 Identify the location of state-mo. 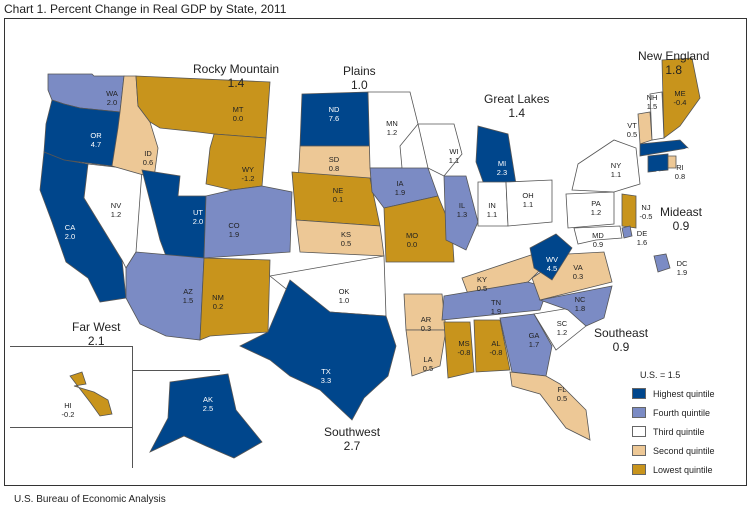
(419, 229).